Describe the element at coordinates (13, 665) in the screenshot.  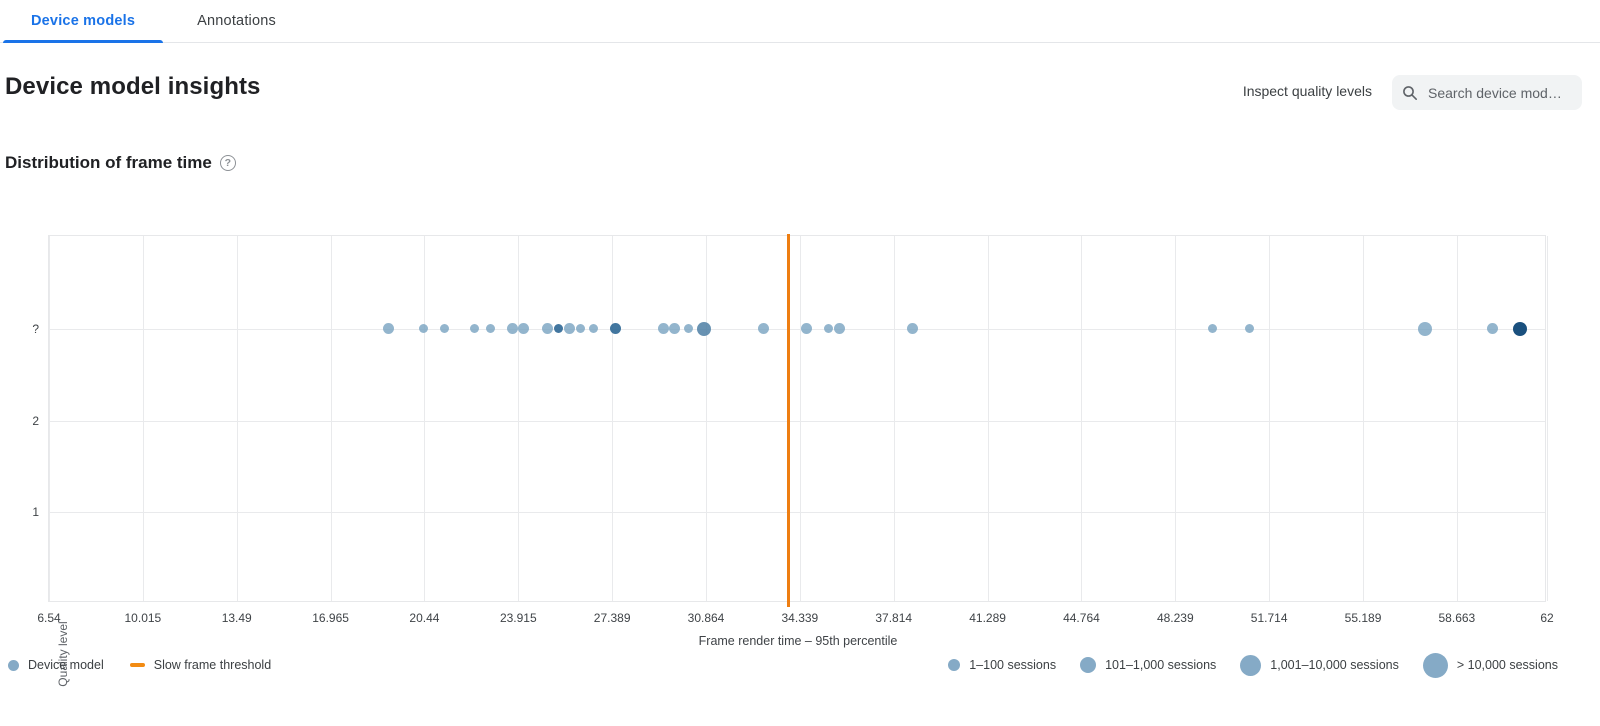
I see `device-model-dot-icon` at that location.